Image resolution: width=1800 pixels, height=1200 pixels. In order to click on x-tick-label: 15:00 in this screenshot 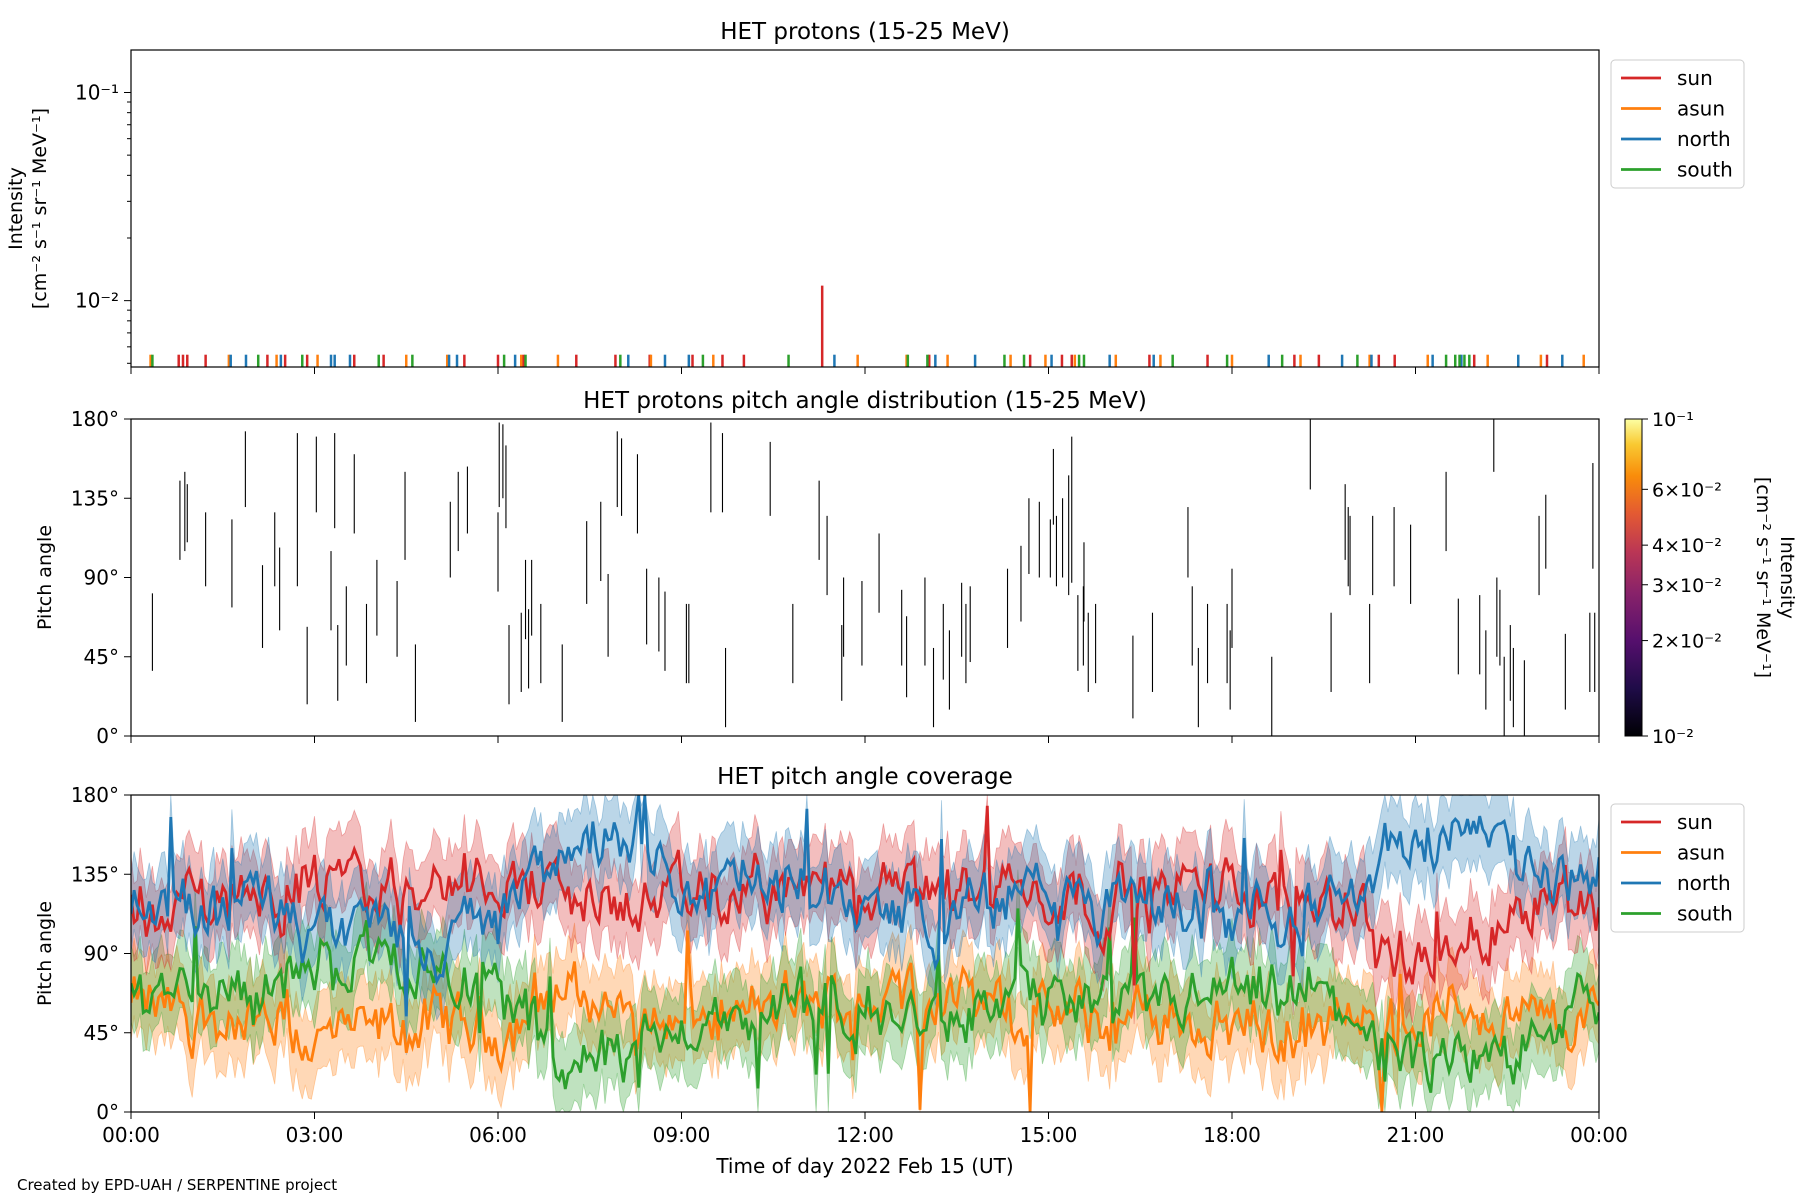, I will do `click(1049, 1135)`.